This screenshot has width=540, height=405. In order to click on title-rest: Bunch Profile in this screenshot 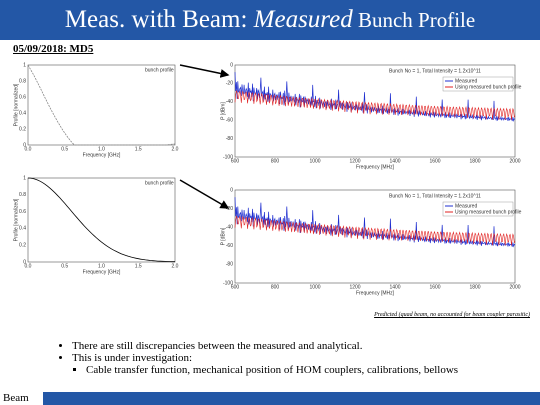, I will do `click(414, 20)`.